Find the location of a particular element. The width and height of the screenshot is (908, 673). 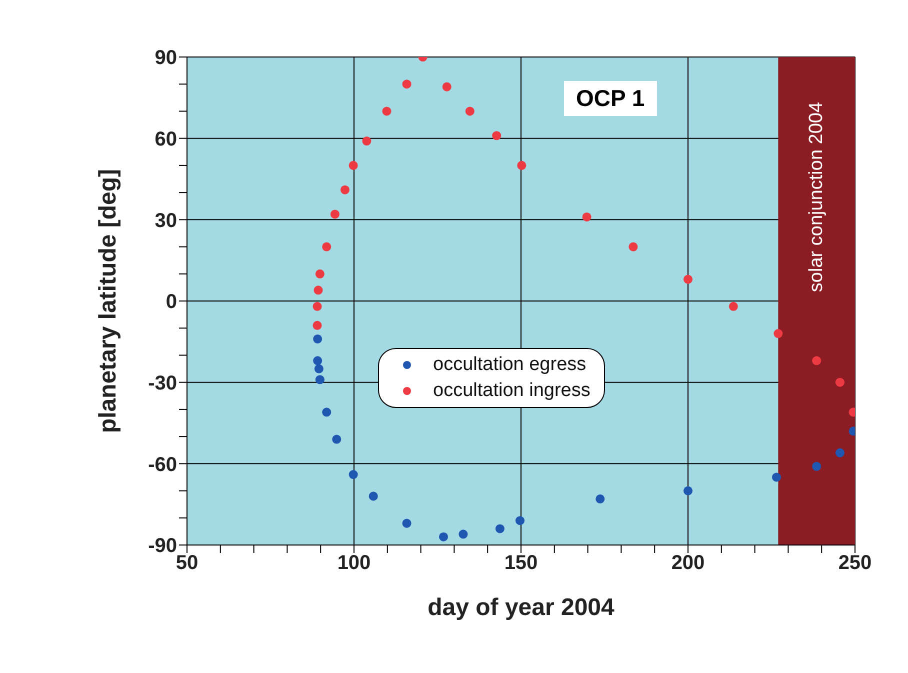

y-tick-label: 30 is located at coordinates (165, 221).